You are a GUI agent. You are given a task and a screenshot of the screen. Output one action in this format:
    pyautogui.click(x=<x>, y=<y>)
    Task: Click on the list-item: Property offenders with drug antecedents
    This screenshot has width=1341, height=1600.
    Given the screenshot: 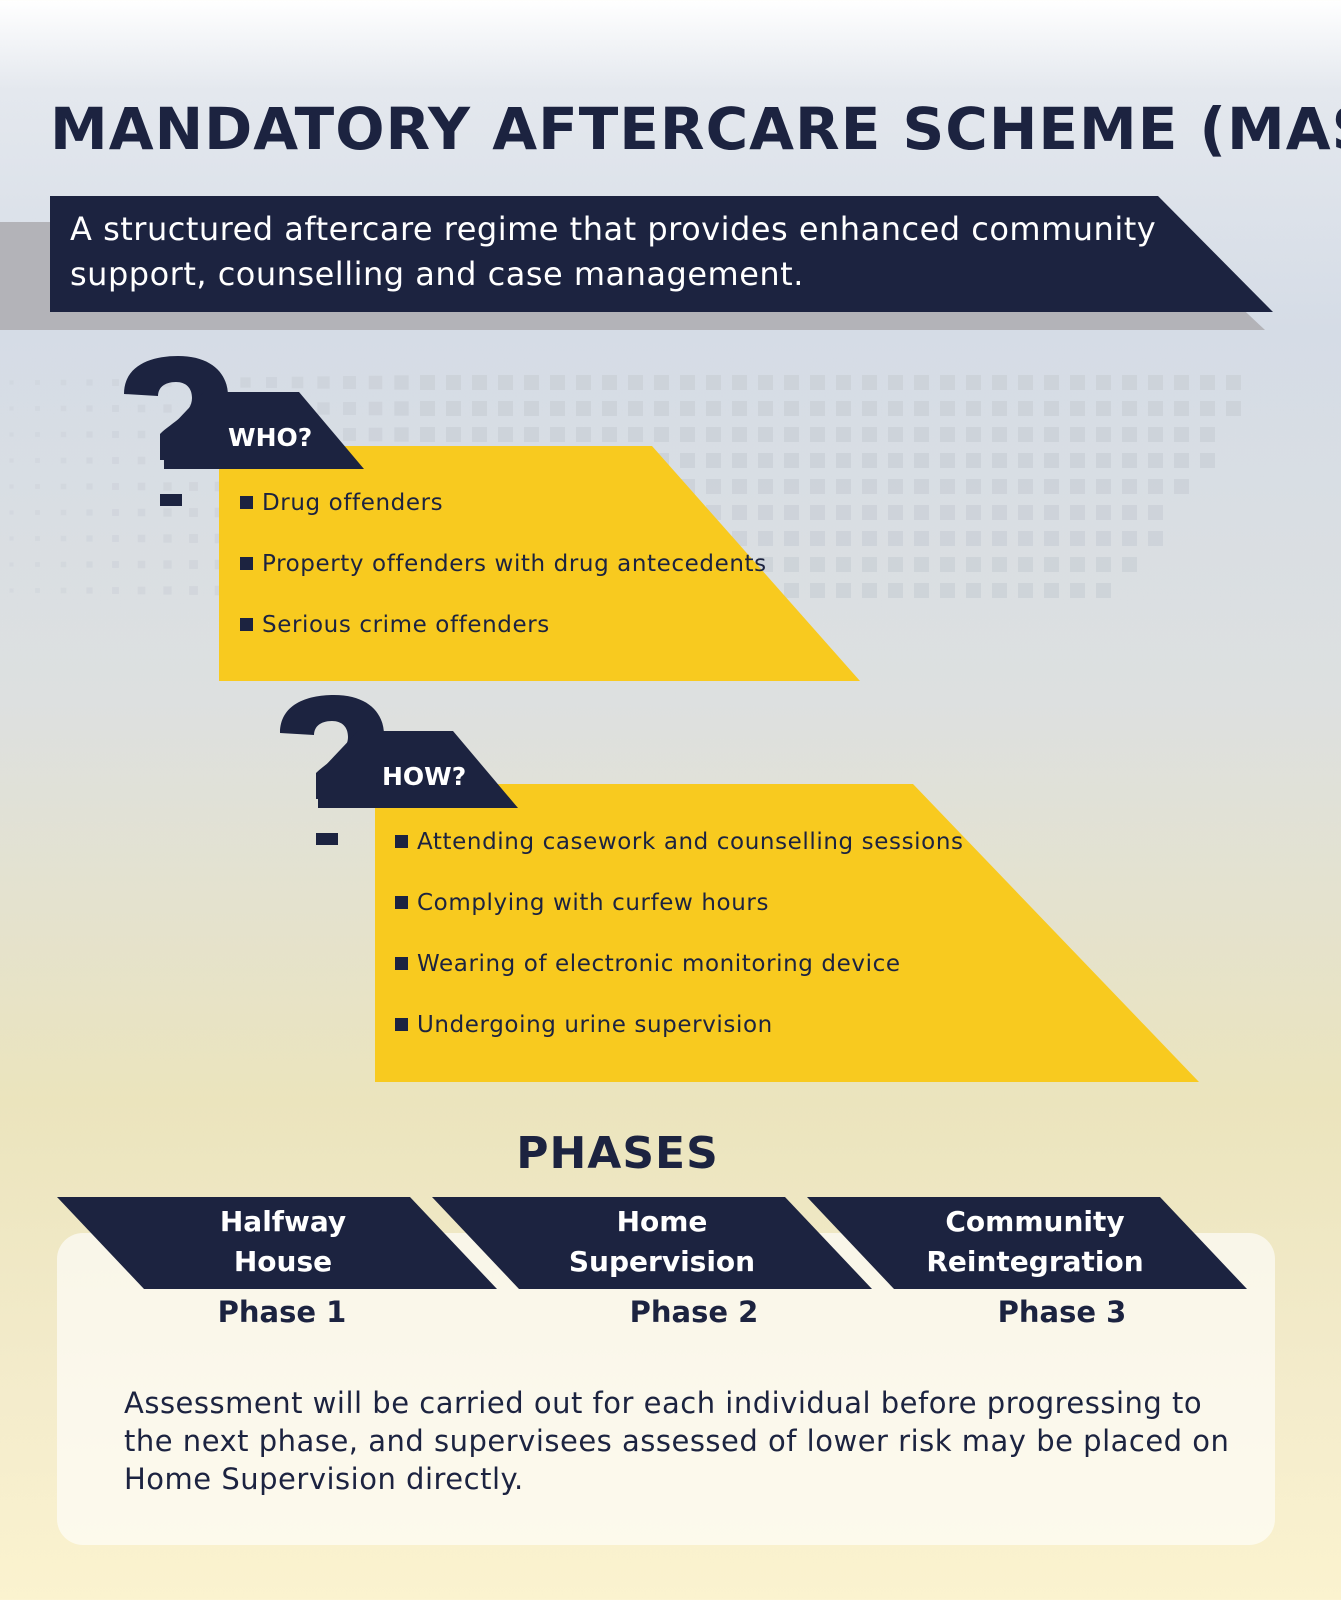 What is the action you would take?
    pyautogui.click(x=503, y=563)
    